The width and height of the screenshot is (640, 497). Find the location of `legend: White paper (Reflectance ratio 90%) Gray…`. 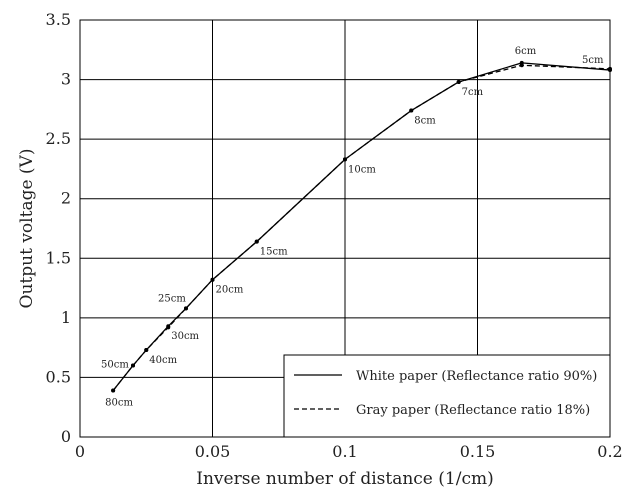

legend: White paper (Reflectance ratio 90%) Gray… is located at coordinates (447, 396).